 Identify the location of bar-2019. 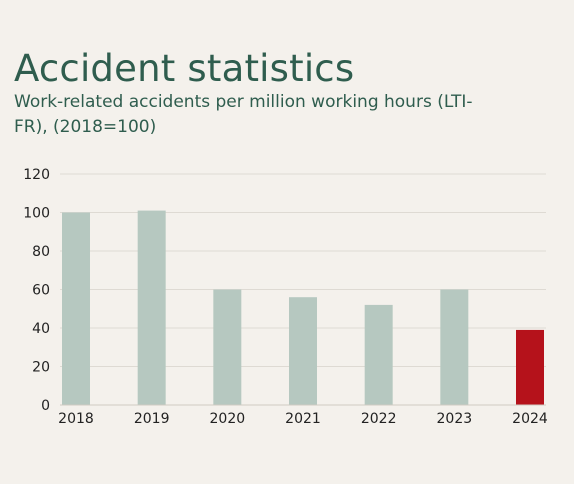
(151, 307).